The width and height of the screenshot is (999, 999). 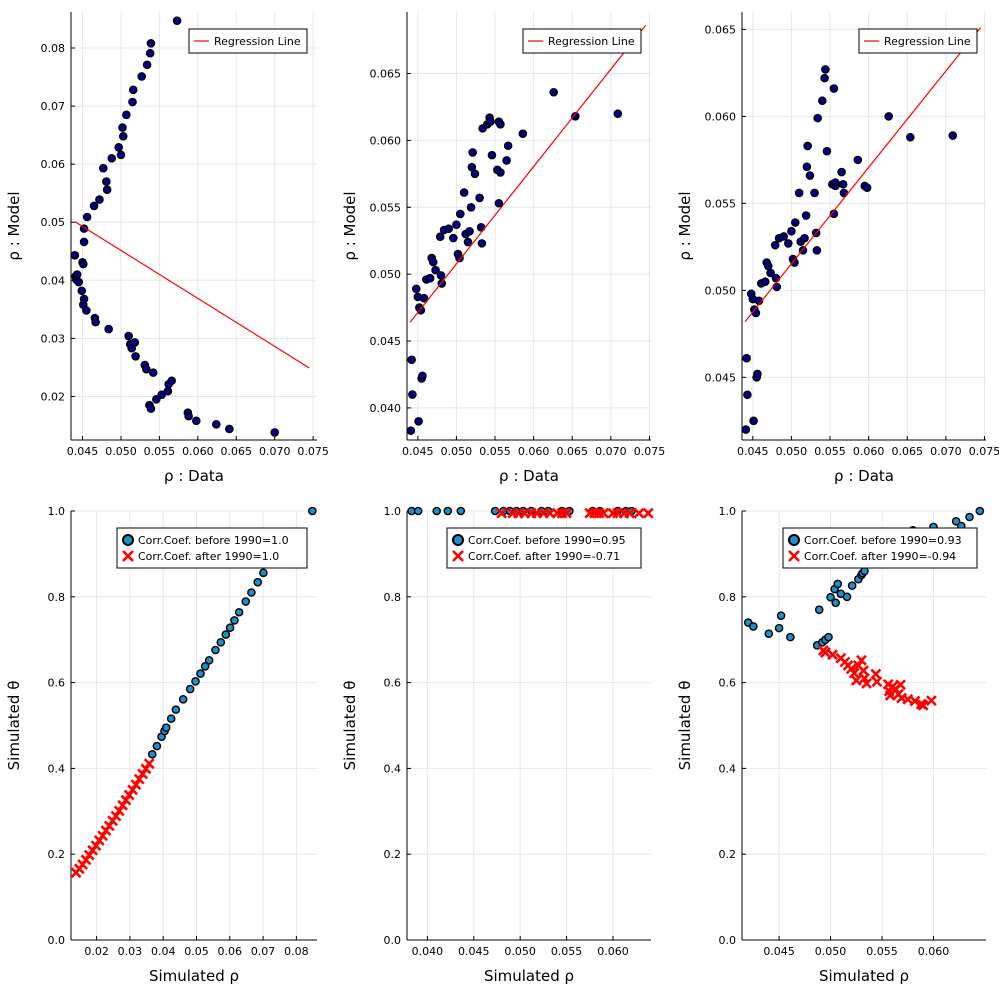 What do you see at coordinates (53, 222) in the screenshot?
I see `y-tick-label: 0.05` at bounding box center [53, 222].